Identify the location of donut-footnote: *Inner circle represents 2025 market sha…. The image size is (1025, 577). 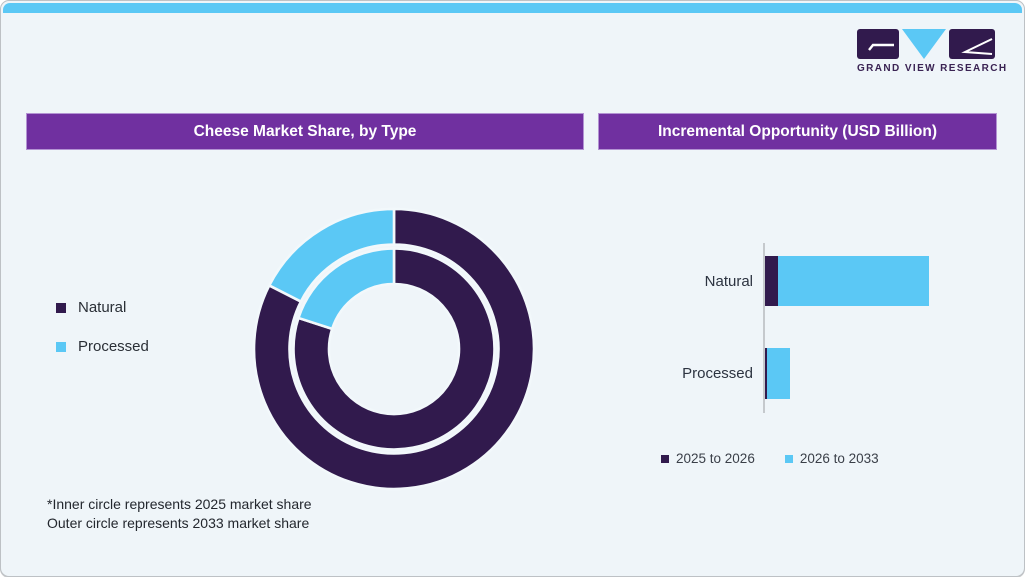
(179, 514).